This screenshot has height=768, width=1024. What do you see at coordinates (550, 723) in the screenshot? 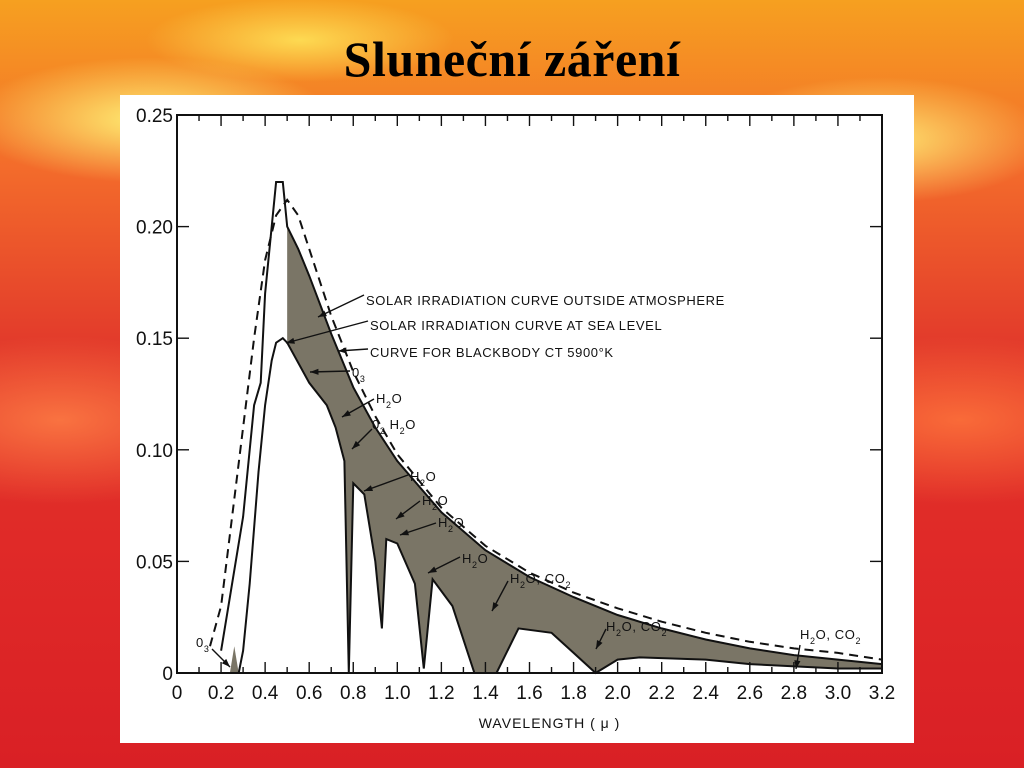
I see `x-axis-title: WAVELENGTH ( μ )` at bounding box center [550, 723].